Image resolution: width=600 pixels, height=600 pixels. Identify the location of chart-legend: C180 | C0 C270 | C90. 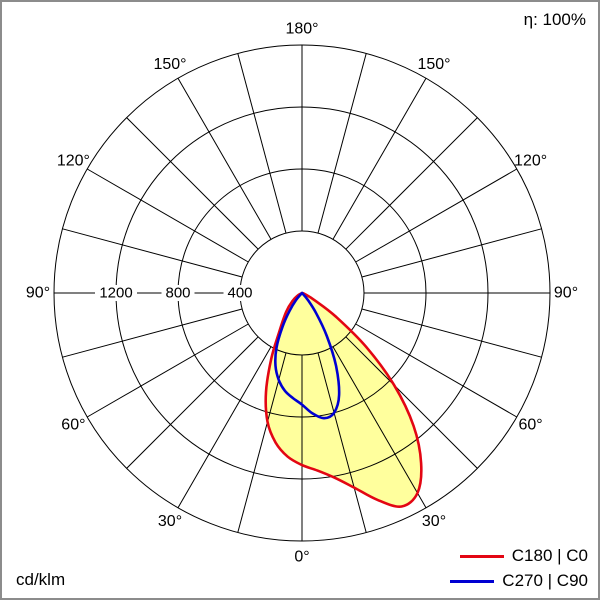
(519, 568).